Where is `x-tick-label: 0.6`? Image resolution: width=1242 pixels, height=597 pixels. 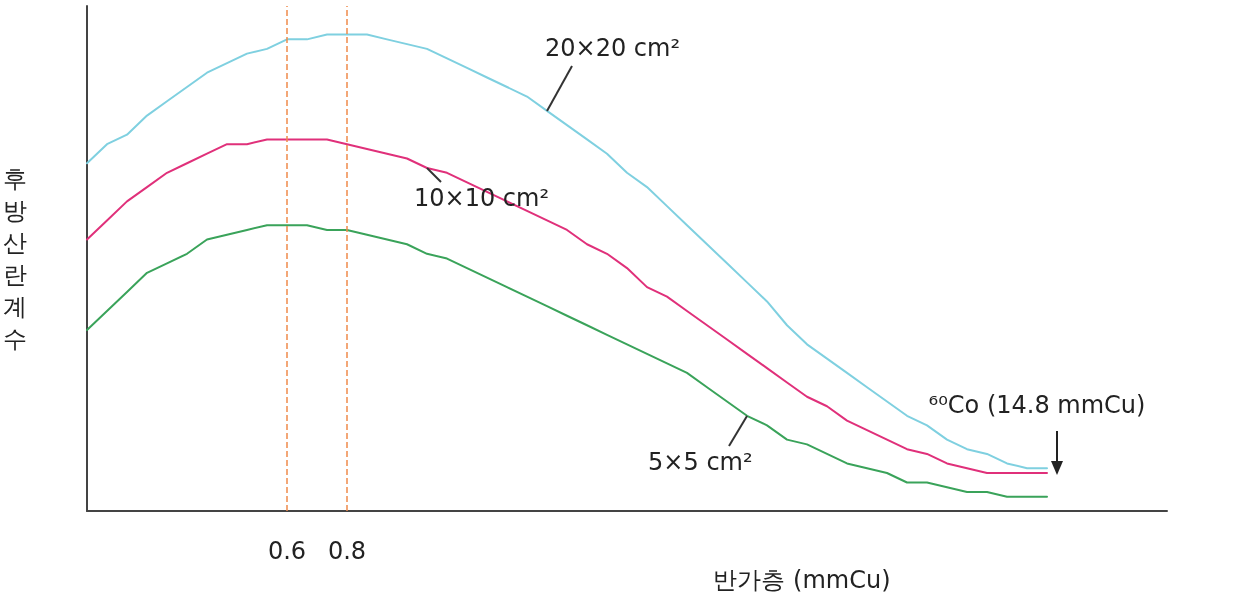 x-tick-label: 0.6 is located at coordinates (287, 551).